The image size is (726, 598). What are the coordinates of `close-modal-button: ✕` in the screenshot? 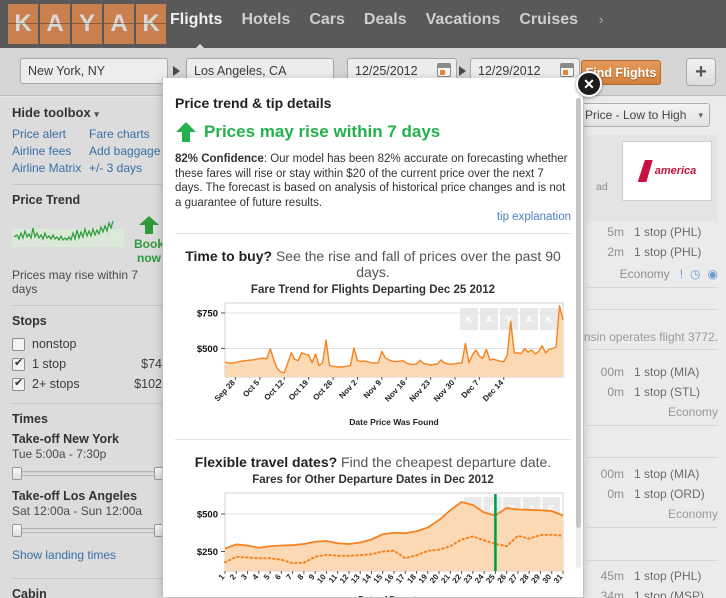 It's located at (589, 84).